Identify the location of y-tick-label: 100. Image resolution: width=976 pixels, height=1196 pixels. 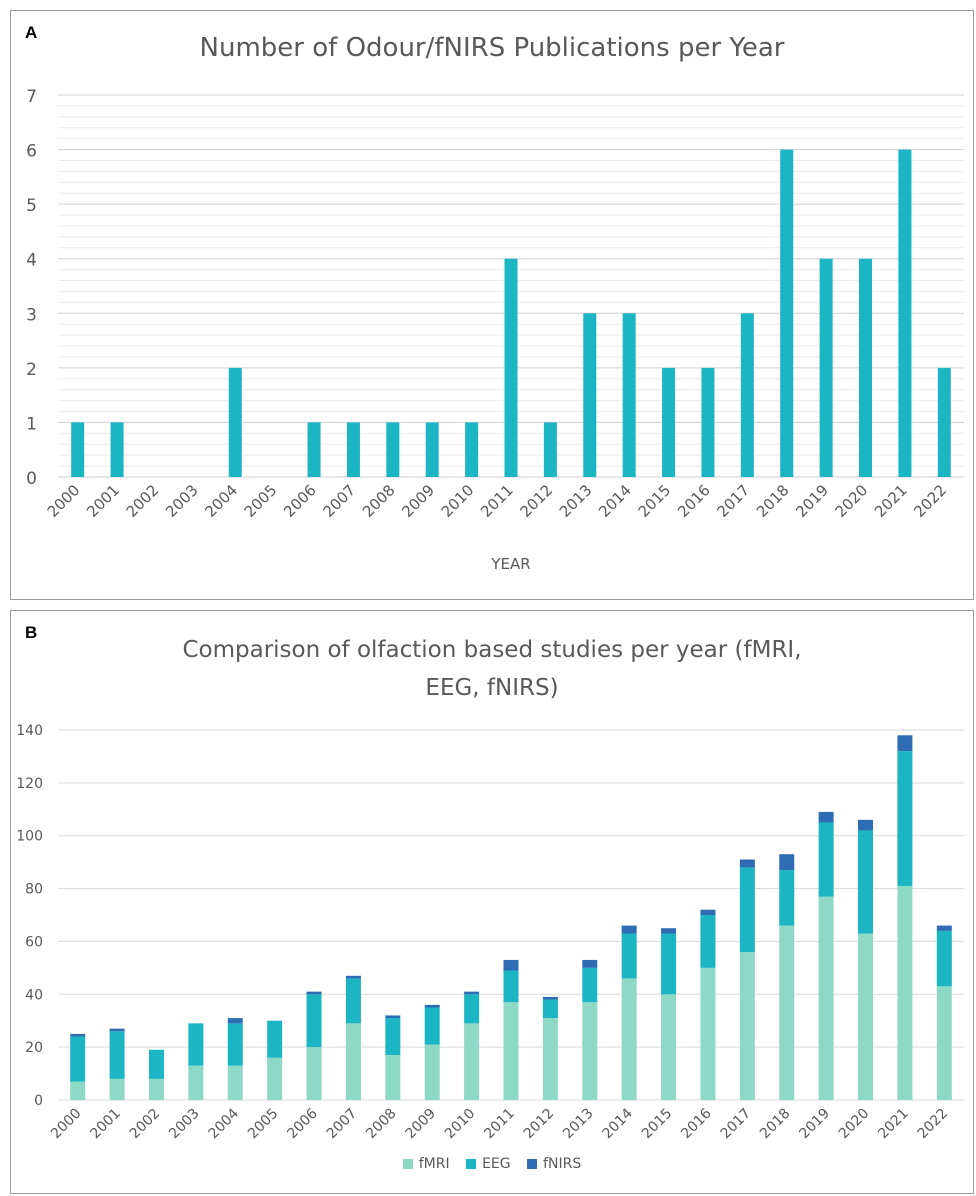
(29, 837).